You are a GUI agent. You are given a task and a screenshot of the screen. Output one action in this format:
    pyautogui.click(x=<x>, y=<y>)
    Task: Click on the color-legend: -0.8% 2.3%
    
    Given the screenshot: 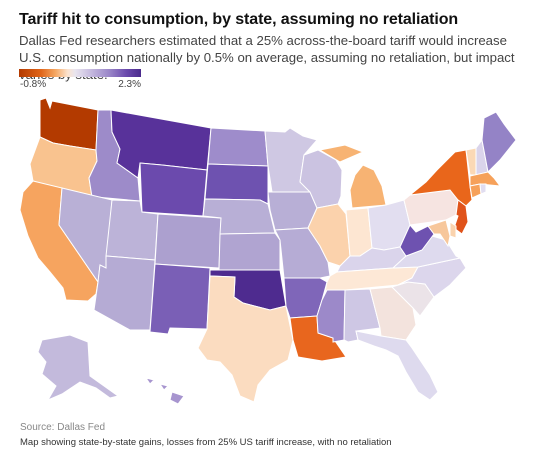 What is the action you would take?
    pyautogui.click(x=80, y=80)
    